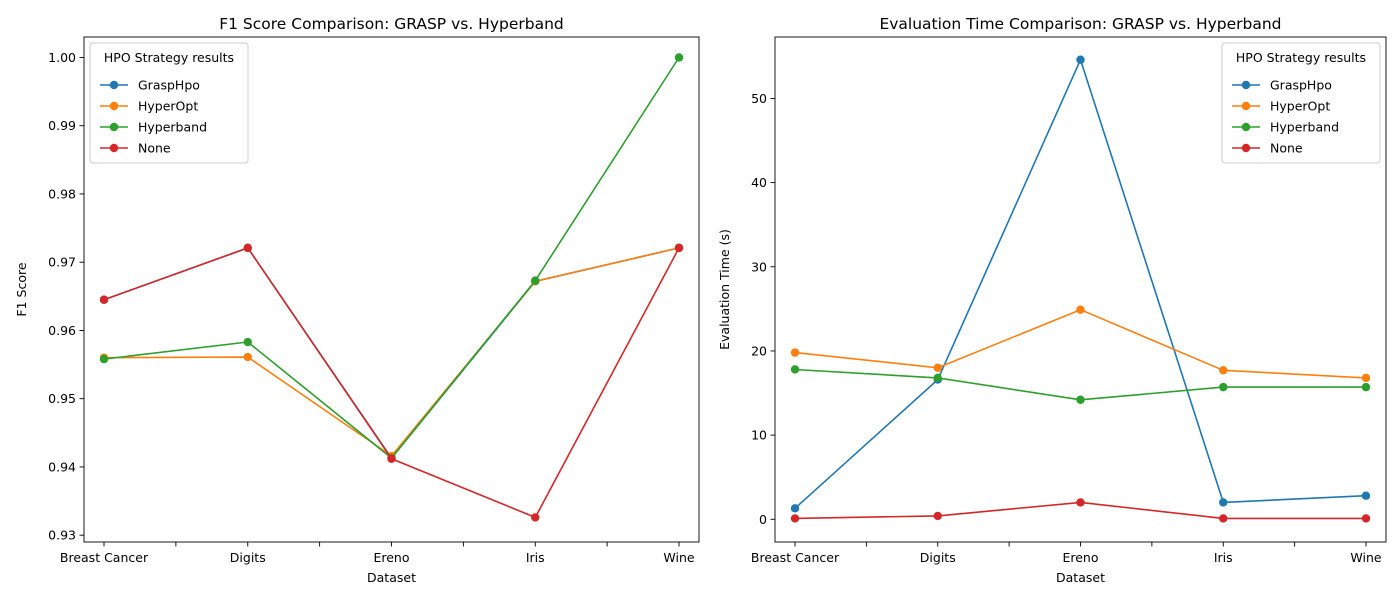 This screenshot has height=604, width=1400. What do you see at coordinates (62, 57) in the screenshot?
I see `y-tick-label: 1.00` at bounding box center [62, 57].